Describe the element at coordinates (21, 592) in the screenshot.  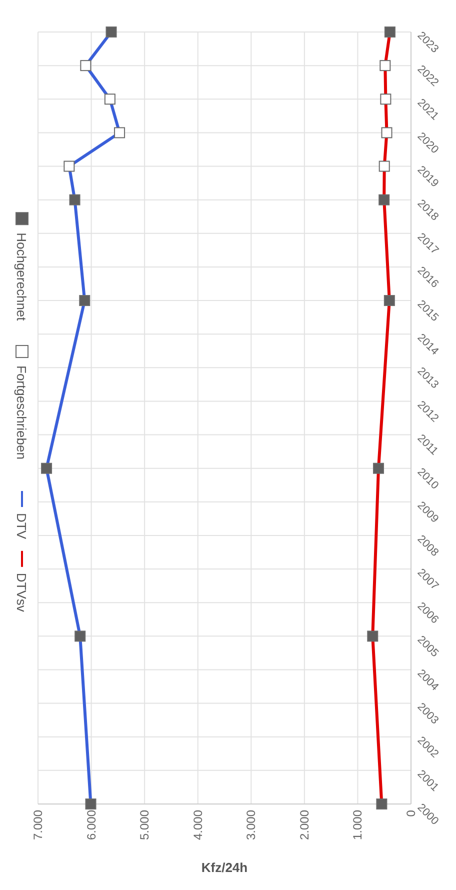
I see `legend-label: DTVsv` at that location.